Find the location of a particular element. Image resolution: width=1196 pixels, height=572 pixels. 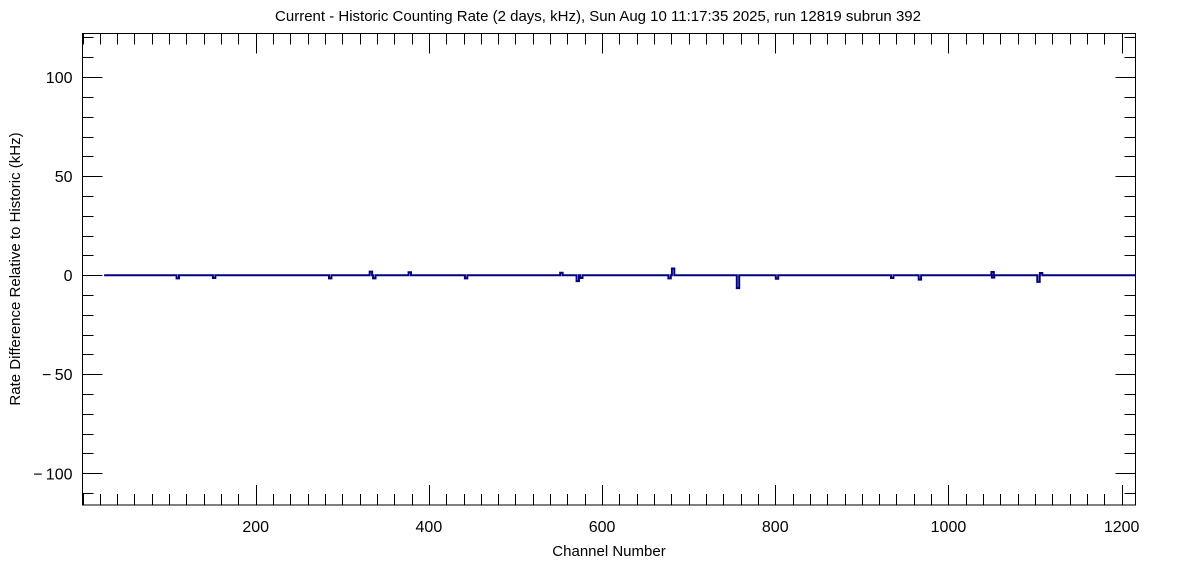

x-tick-label: 1200 is located at coordinates (1122, 527).